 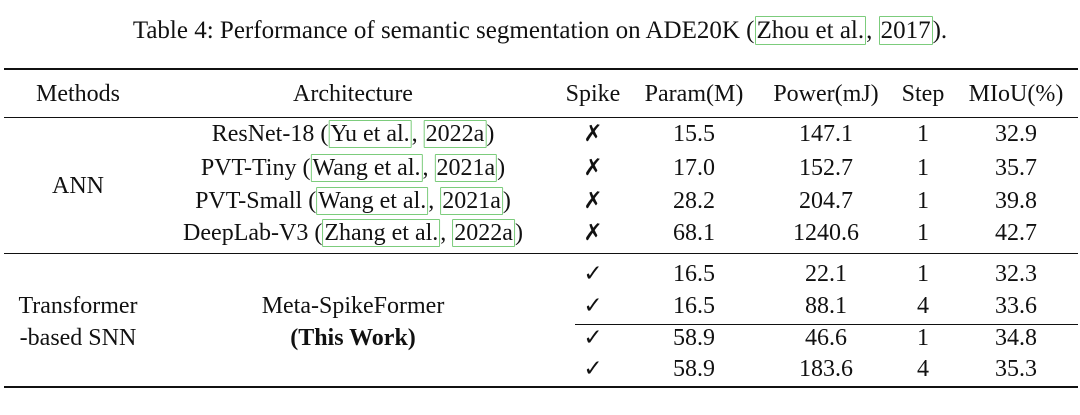 I want to click on miou-value: 39.8, so click(x=1016, y=201).